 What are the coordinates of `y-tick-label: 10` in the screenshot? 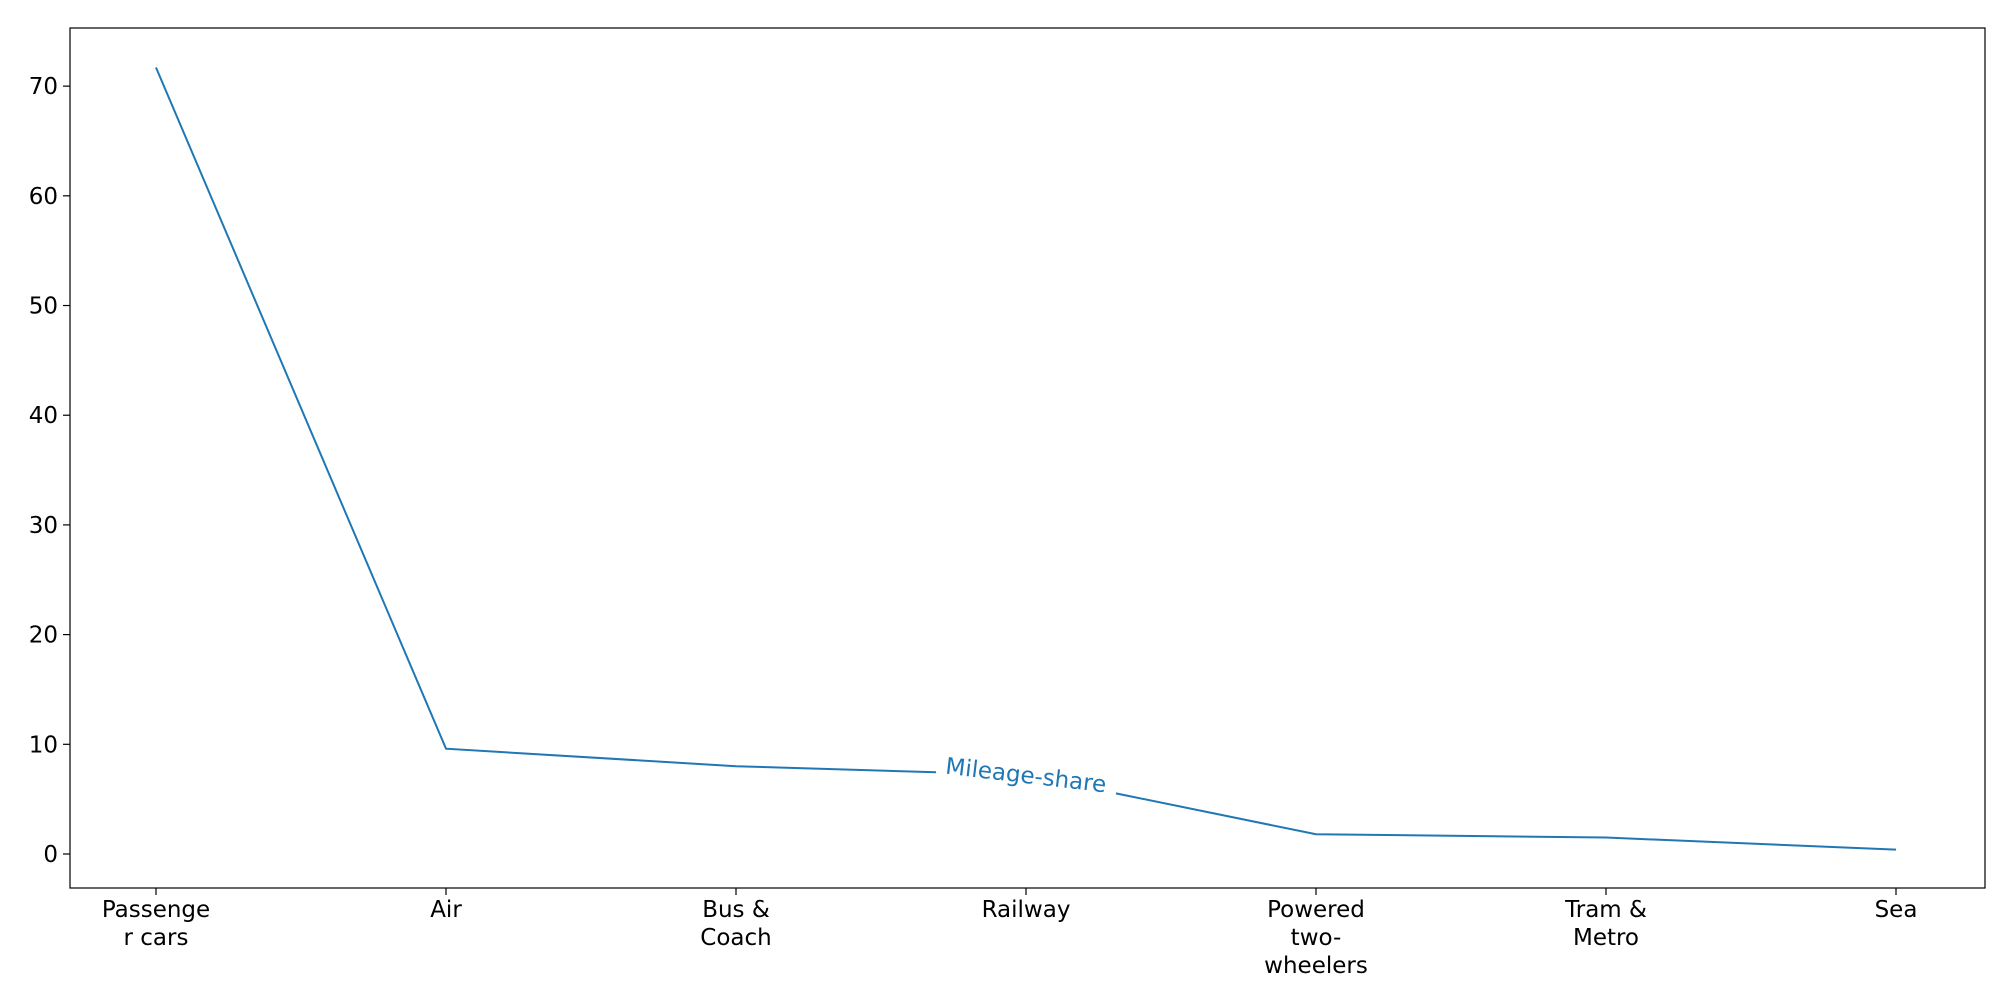 It's located at (43, 745).